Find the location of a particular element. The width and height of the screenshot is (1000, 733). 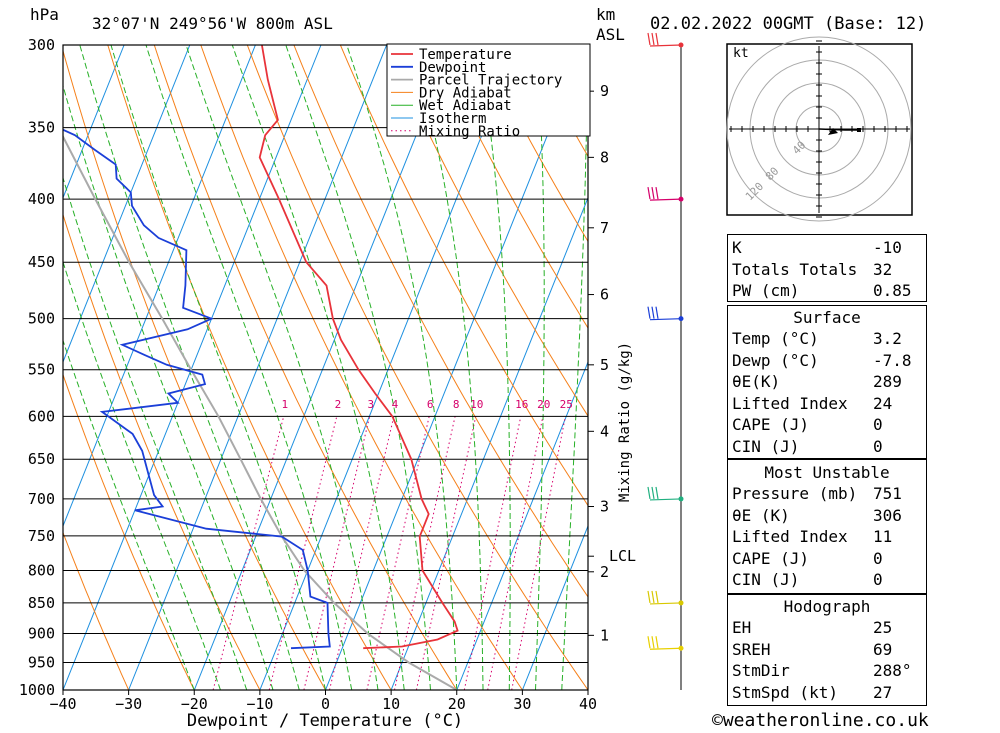

legend-label: Wet Adiabat is located at coordinates (465, 106).